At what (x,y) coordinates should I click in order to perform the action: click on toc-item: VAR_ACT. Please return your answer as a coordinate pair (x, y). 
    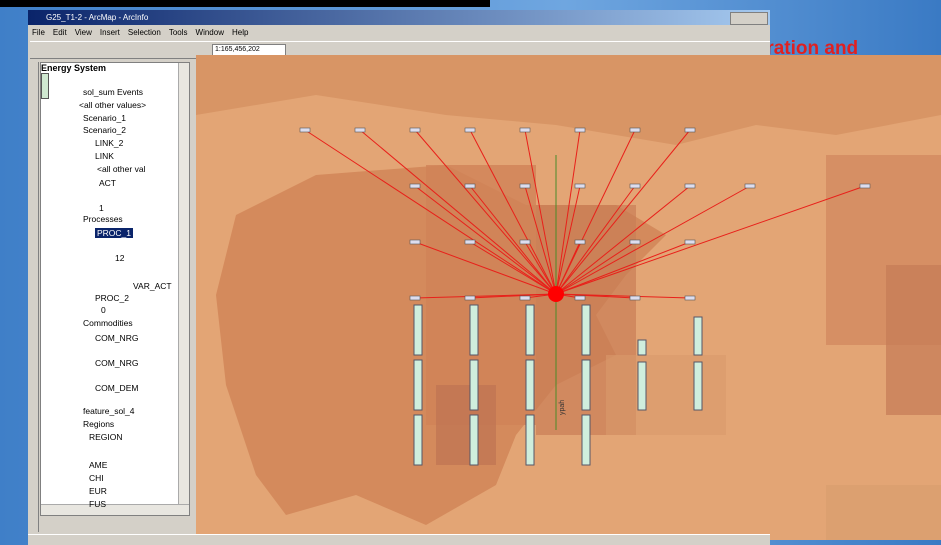
    Looking at the image, I should click on (152, 286).